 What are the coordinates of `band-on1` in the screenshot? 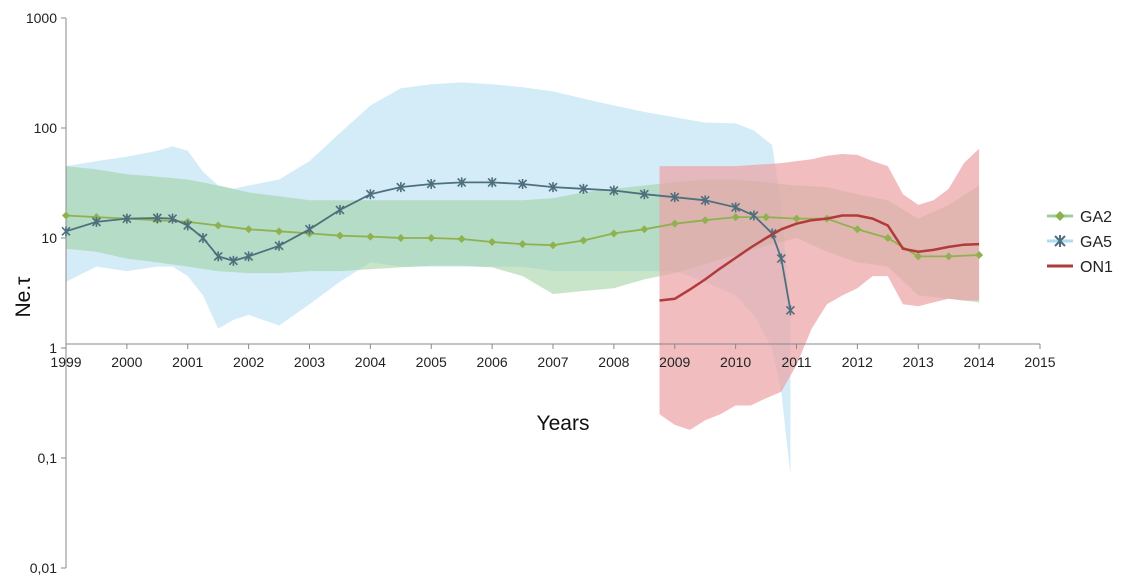 It's located at (819, 289).